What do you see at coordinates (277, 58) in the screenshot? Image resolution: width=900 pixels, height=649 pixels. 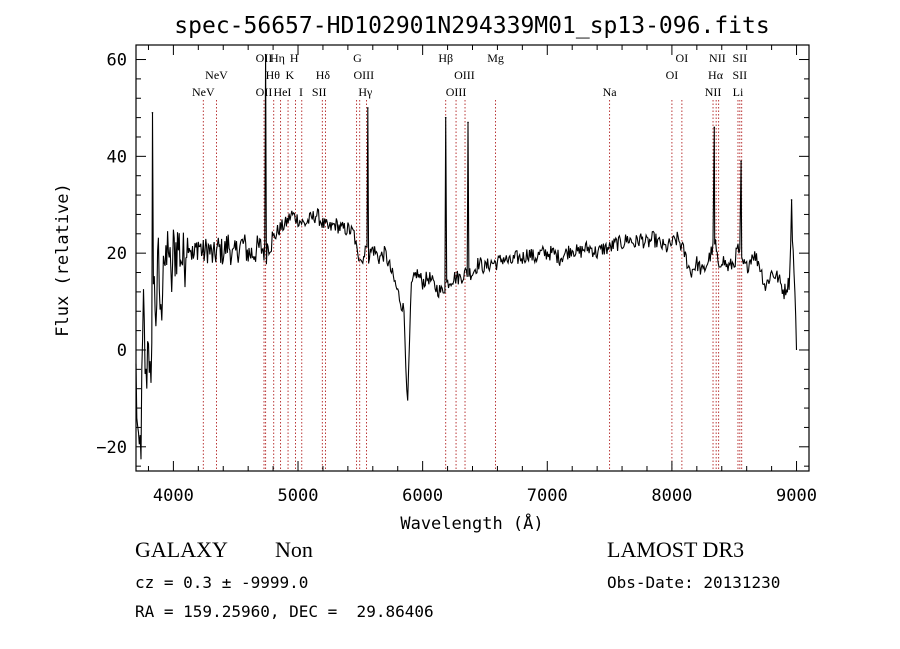 I see `line-marker-label: Hη` at bounding box center [277, 58].